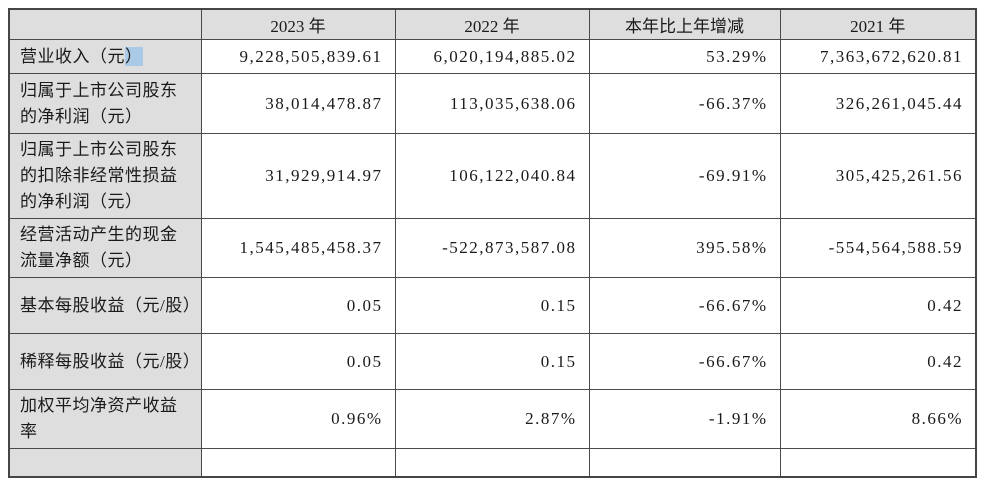  Describe the element at coordinates (878, 462) in the screenshot. I see `value-2021` at that location.